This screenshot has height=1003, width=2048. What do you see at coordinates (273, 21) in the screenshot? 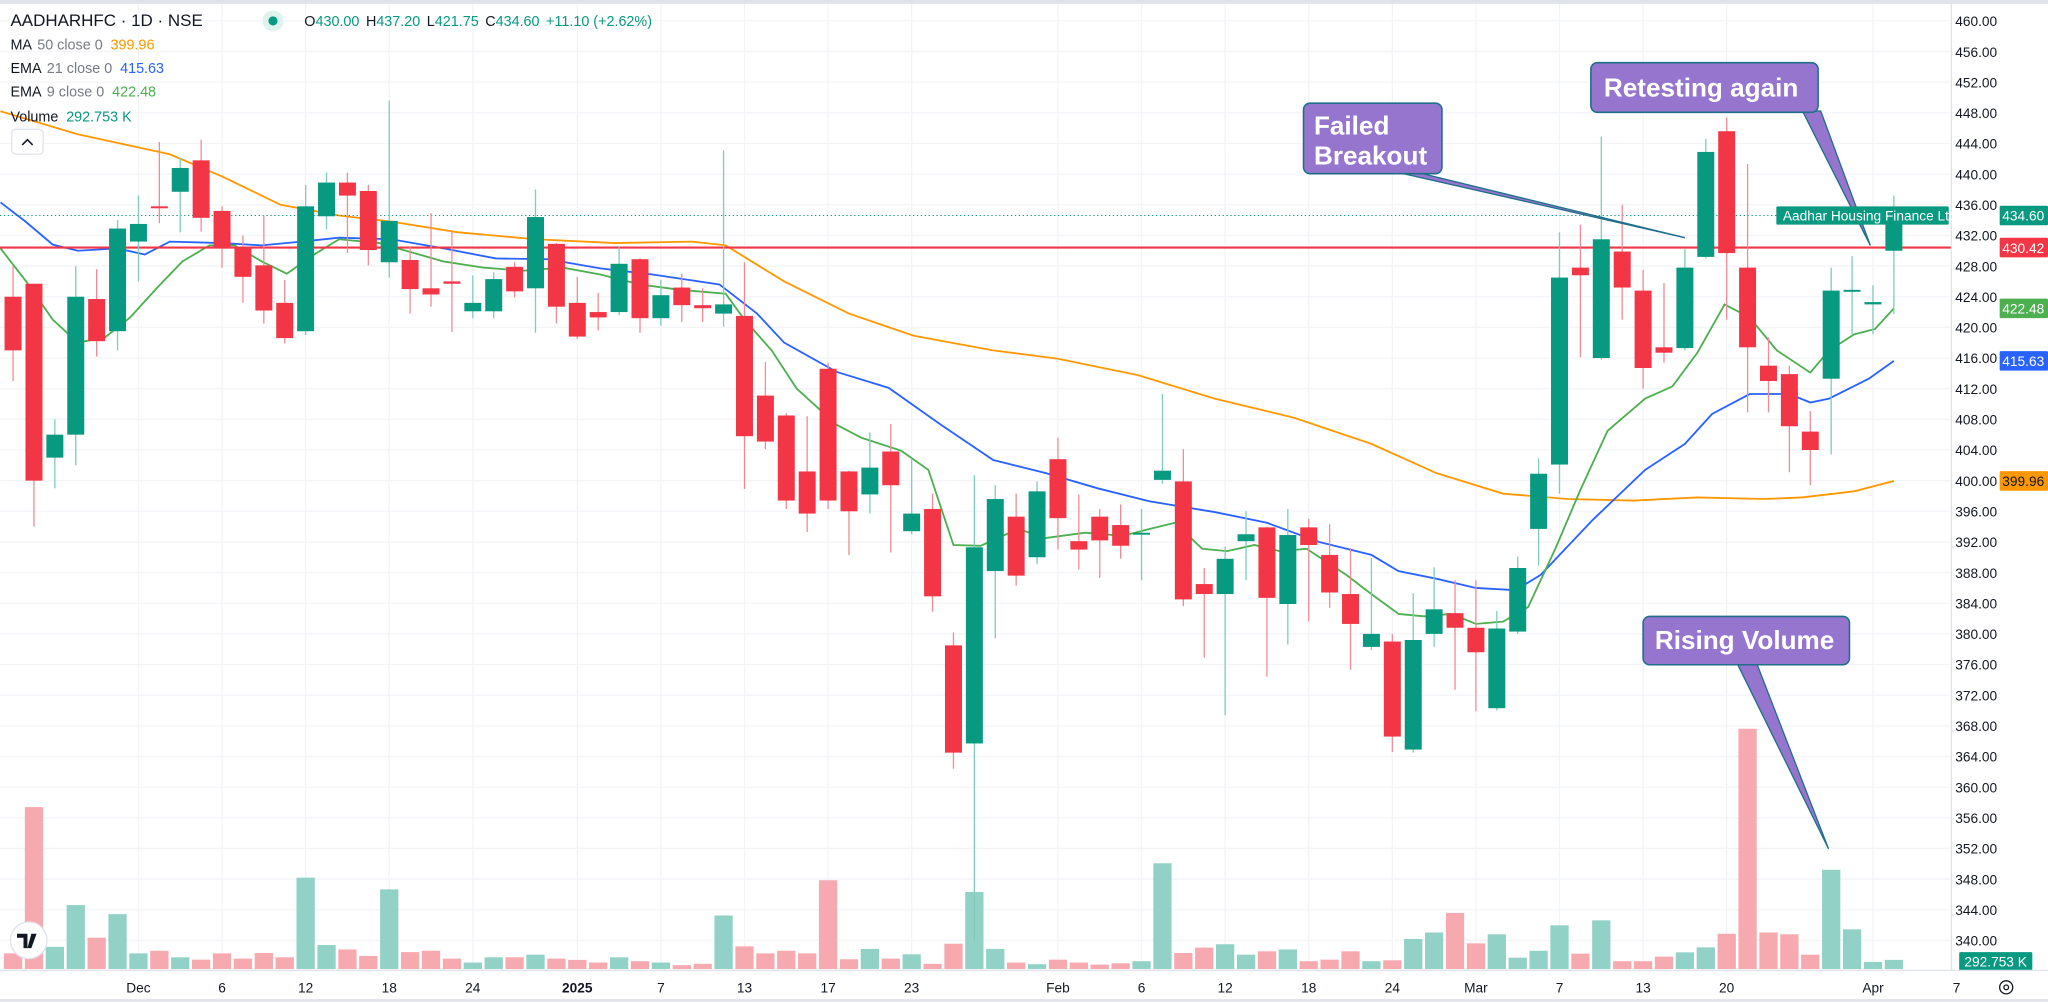
I see `market-status-dot-icon` at bounding box center [273, 21].